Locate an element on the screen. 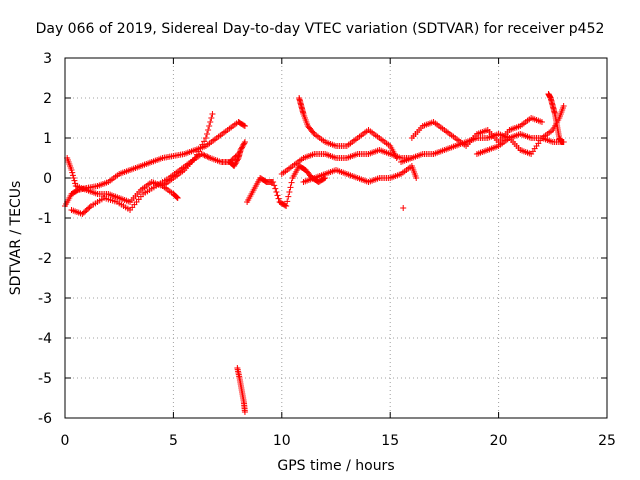 Image resolution: width=640 pixels, height=480 pixels. y-tick-label: -4 is located at coordinates (45, 339).